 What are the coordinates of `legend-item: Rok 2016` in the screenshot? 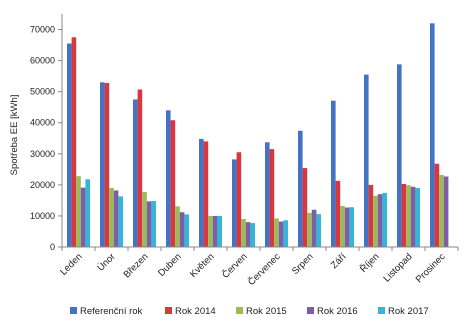 It's located at (332, 311).